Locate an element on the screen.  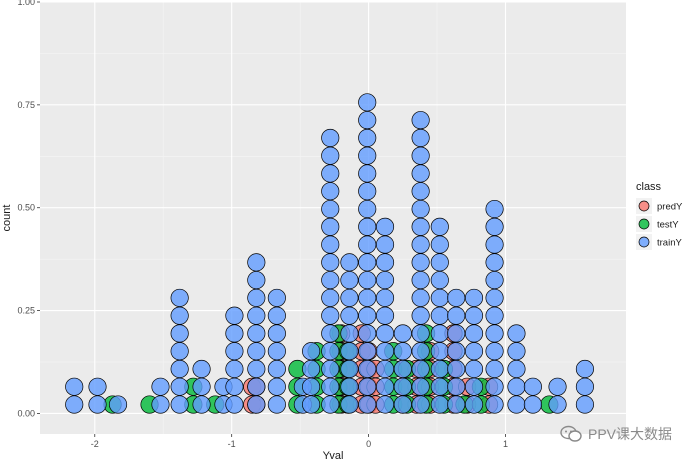
x-axis: -2 -1 0 1 is located at coordinates (299, 441).